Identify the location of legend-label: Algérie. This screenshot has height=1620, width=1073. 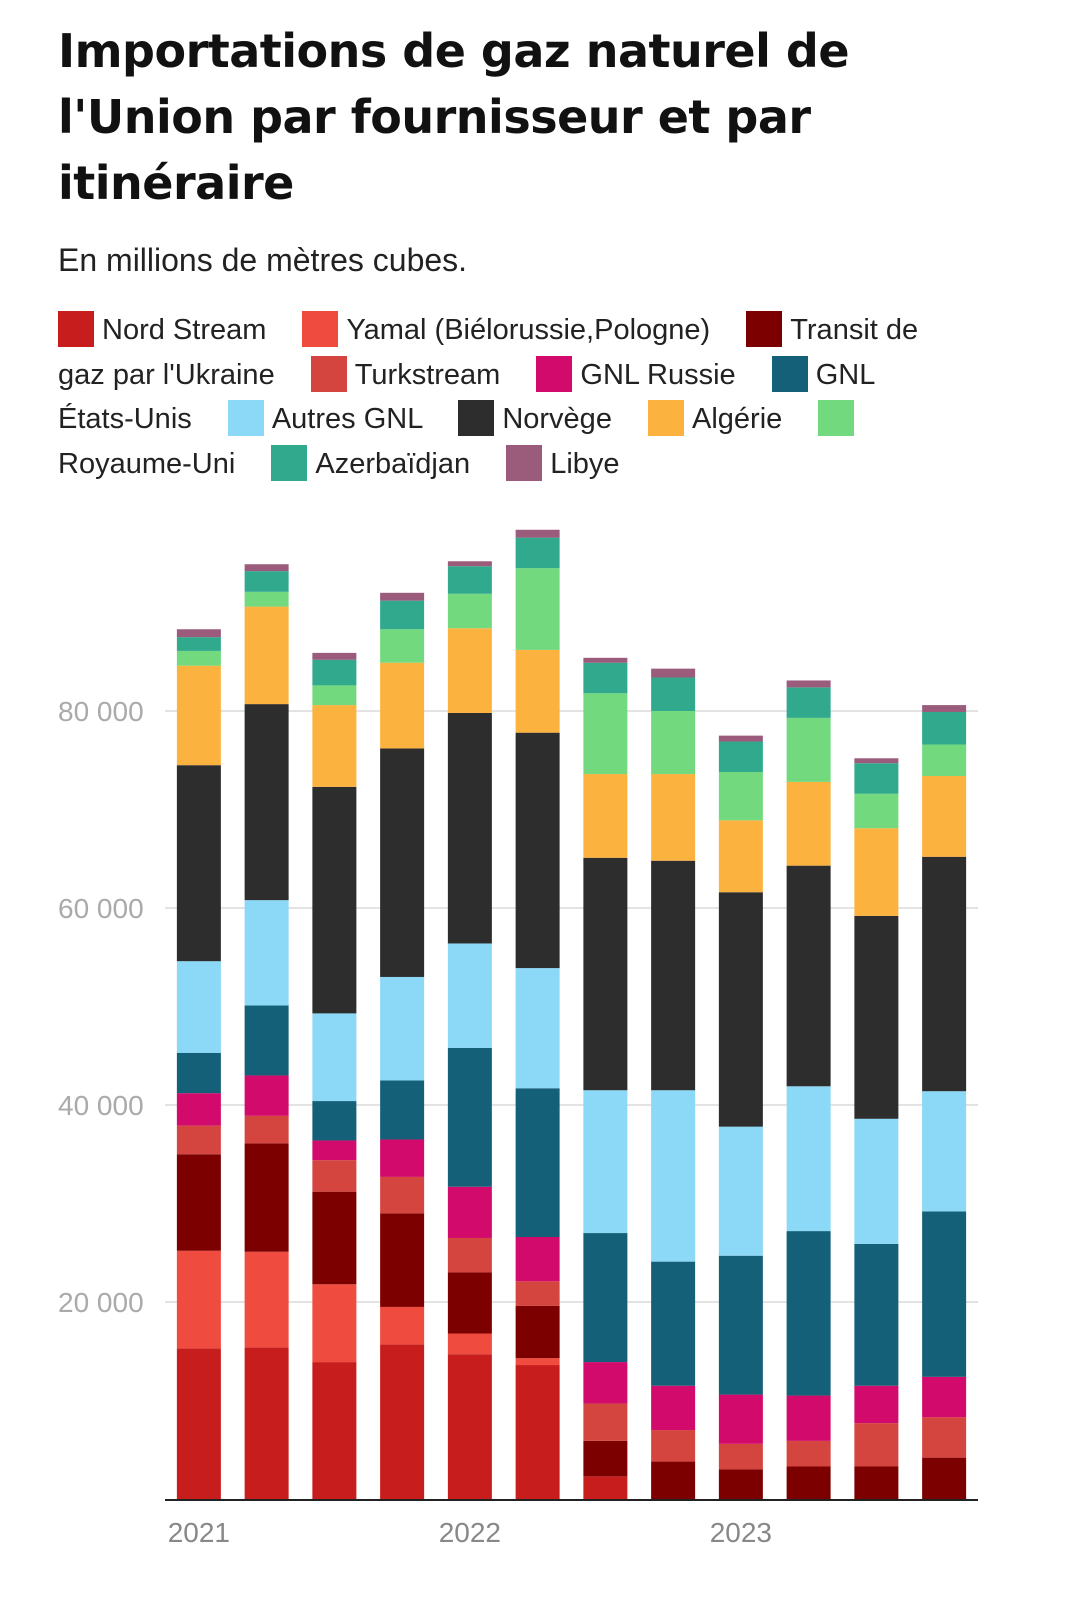
(737, 419).